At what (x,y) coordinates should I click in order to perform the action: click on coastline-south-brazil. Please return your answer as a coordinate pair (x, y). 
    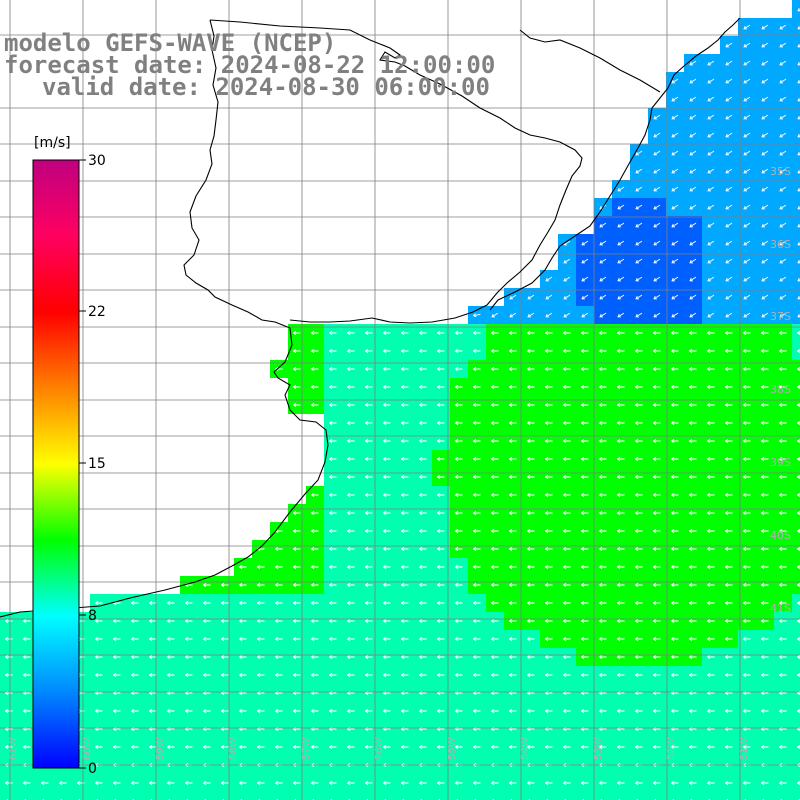
    Looking at the image, I should click on (615, 164).